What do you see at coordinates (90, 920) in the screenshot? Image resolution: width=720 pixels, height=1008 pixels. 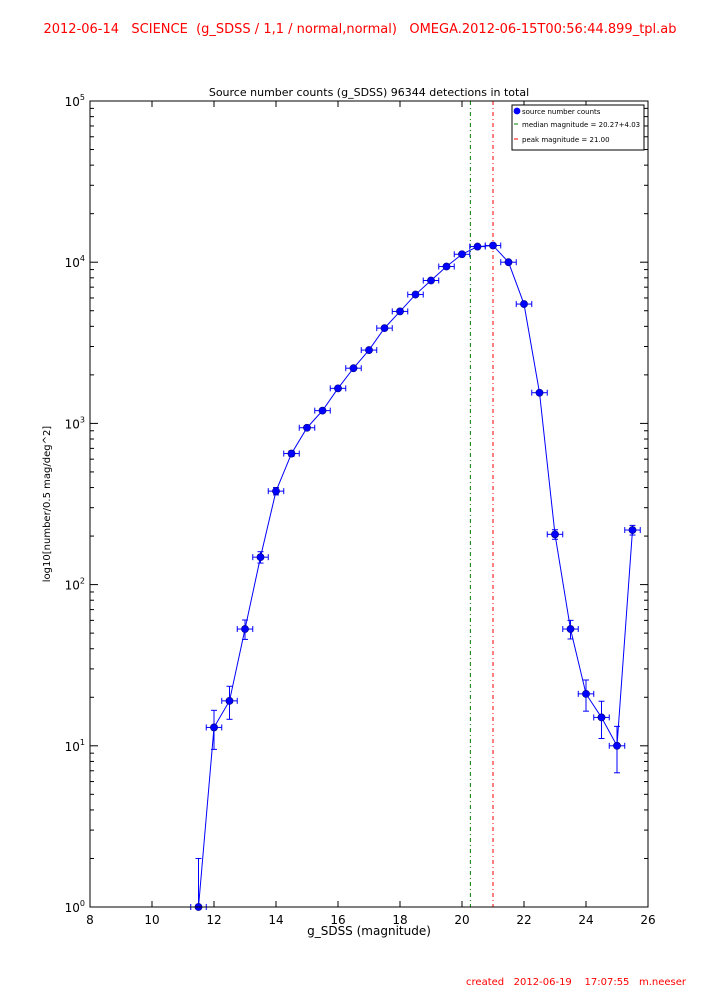 I see `x-tick-label: 8` at bounding box center [90, 920].